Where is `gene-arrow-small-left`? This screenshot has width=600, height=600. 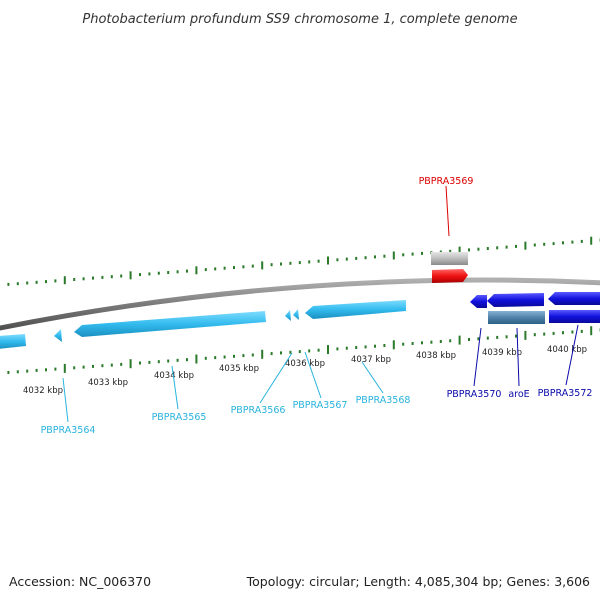
gene-arrow-small-left is located at coordinates (58, 335).